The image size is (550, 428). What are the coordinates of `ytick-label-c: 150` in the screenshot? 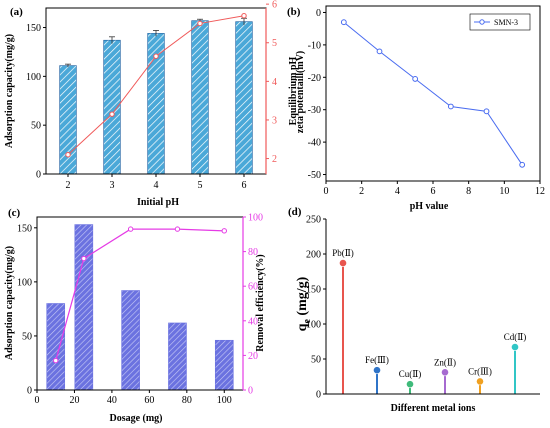 It's located at (24, 228).